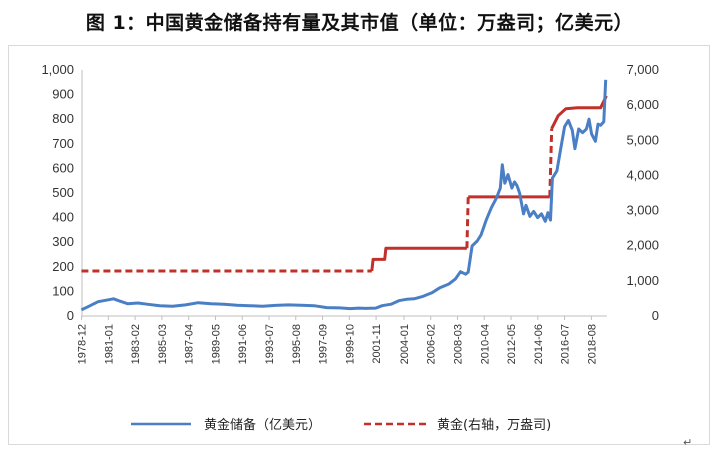  I want to click on x-tick-label: 1999-10, so click(350, 344).